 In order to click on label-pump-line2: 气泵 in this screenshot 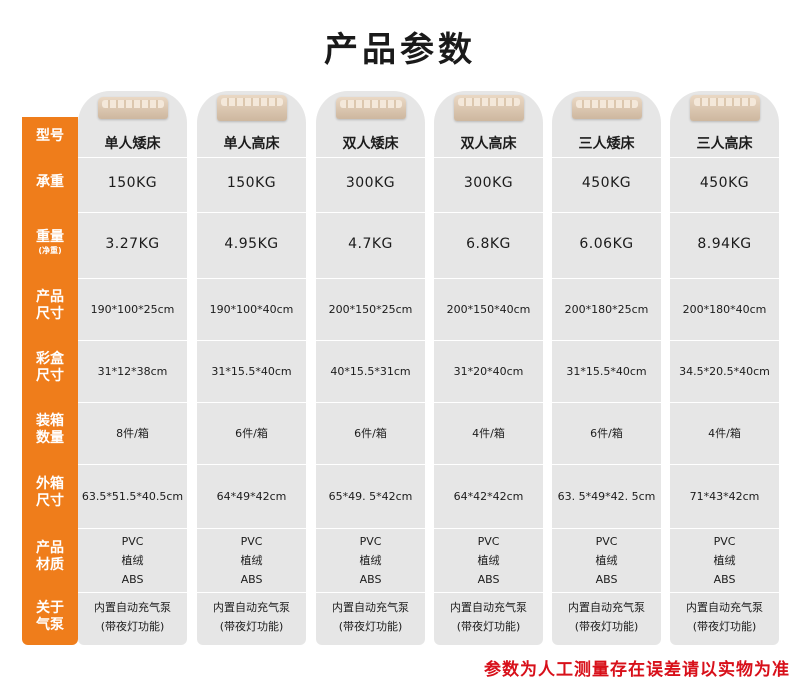, I will do `click(50, 625)`.